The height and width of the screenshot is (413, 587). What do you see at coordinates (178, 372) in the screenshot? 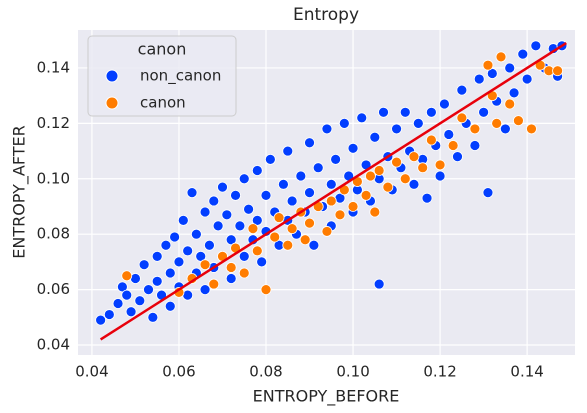
I see `x-tick-label: 0.06` at bounding box center [178, 372].